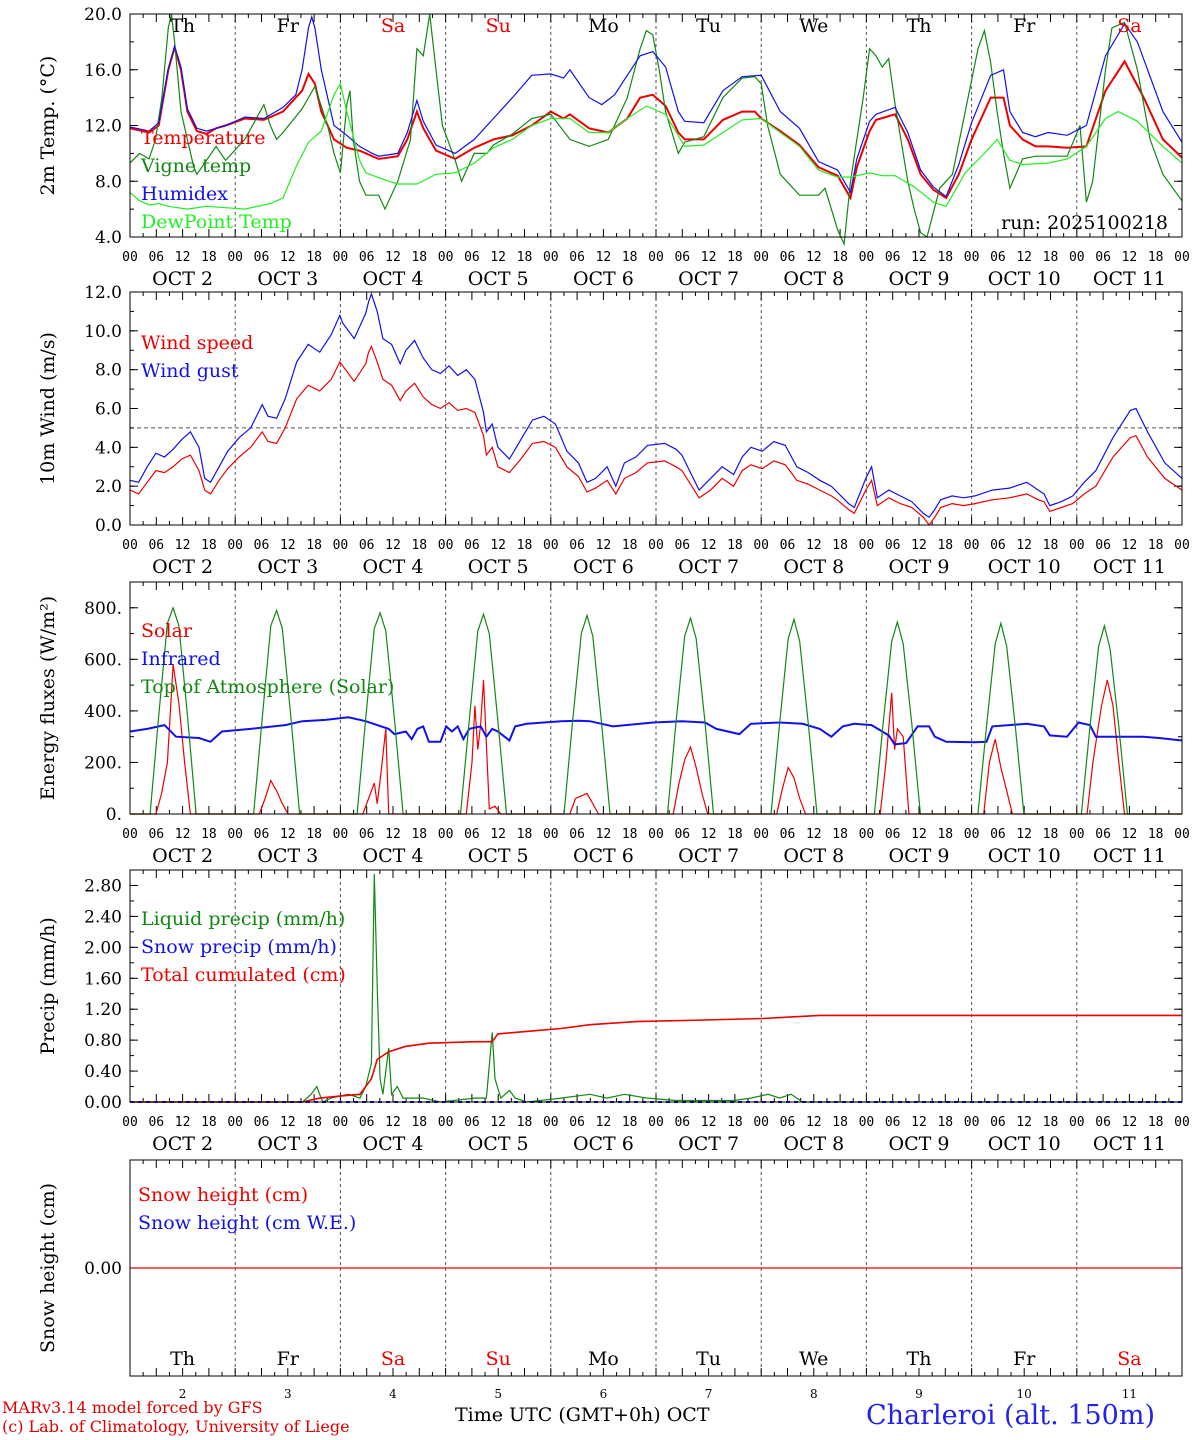 The height and width of the screenshot is (1440, 1194). What do you see at coordinates (108, 182) in the screenshot?
I see `y-tick-label: 8.0` at bounding box center [108, 182].